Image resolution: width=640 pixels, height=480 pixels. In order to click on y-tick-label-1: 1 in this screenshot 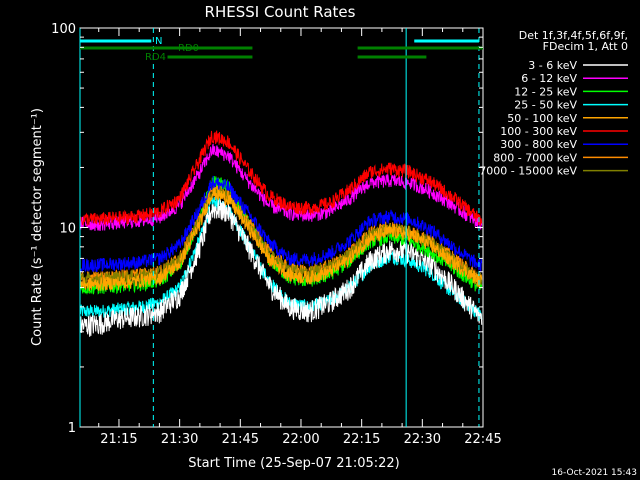, I will do `click(72, 428)`.